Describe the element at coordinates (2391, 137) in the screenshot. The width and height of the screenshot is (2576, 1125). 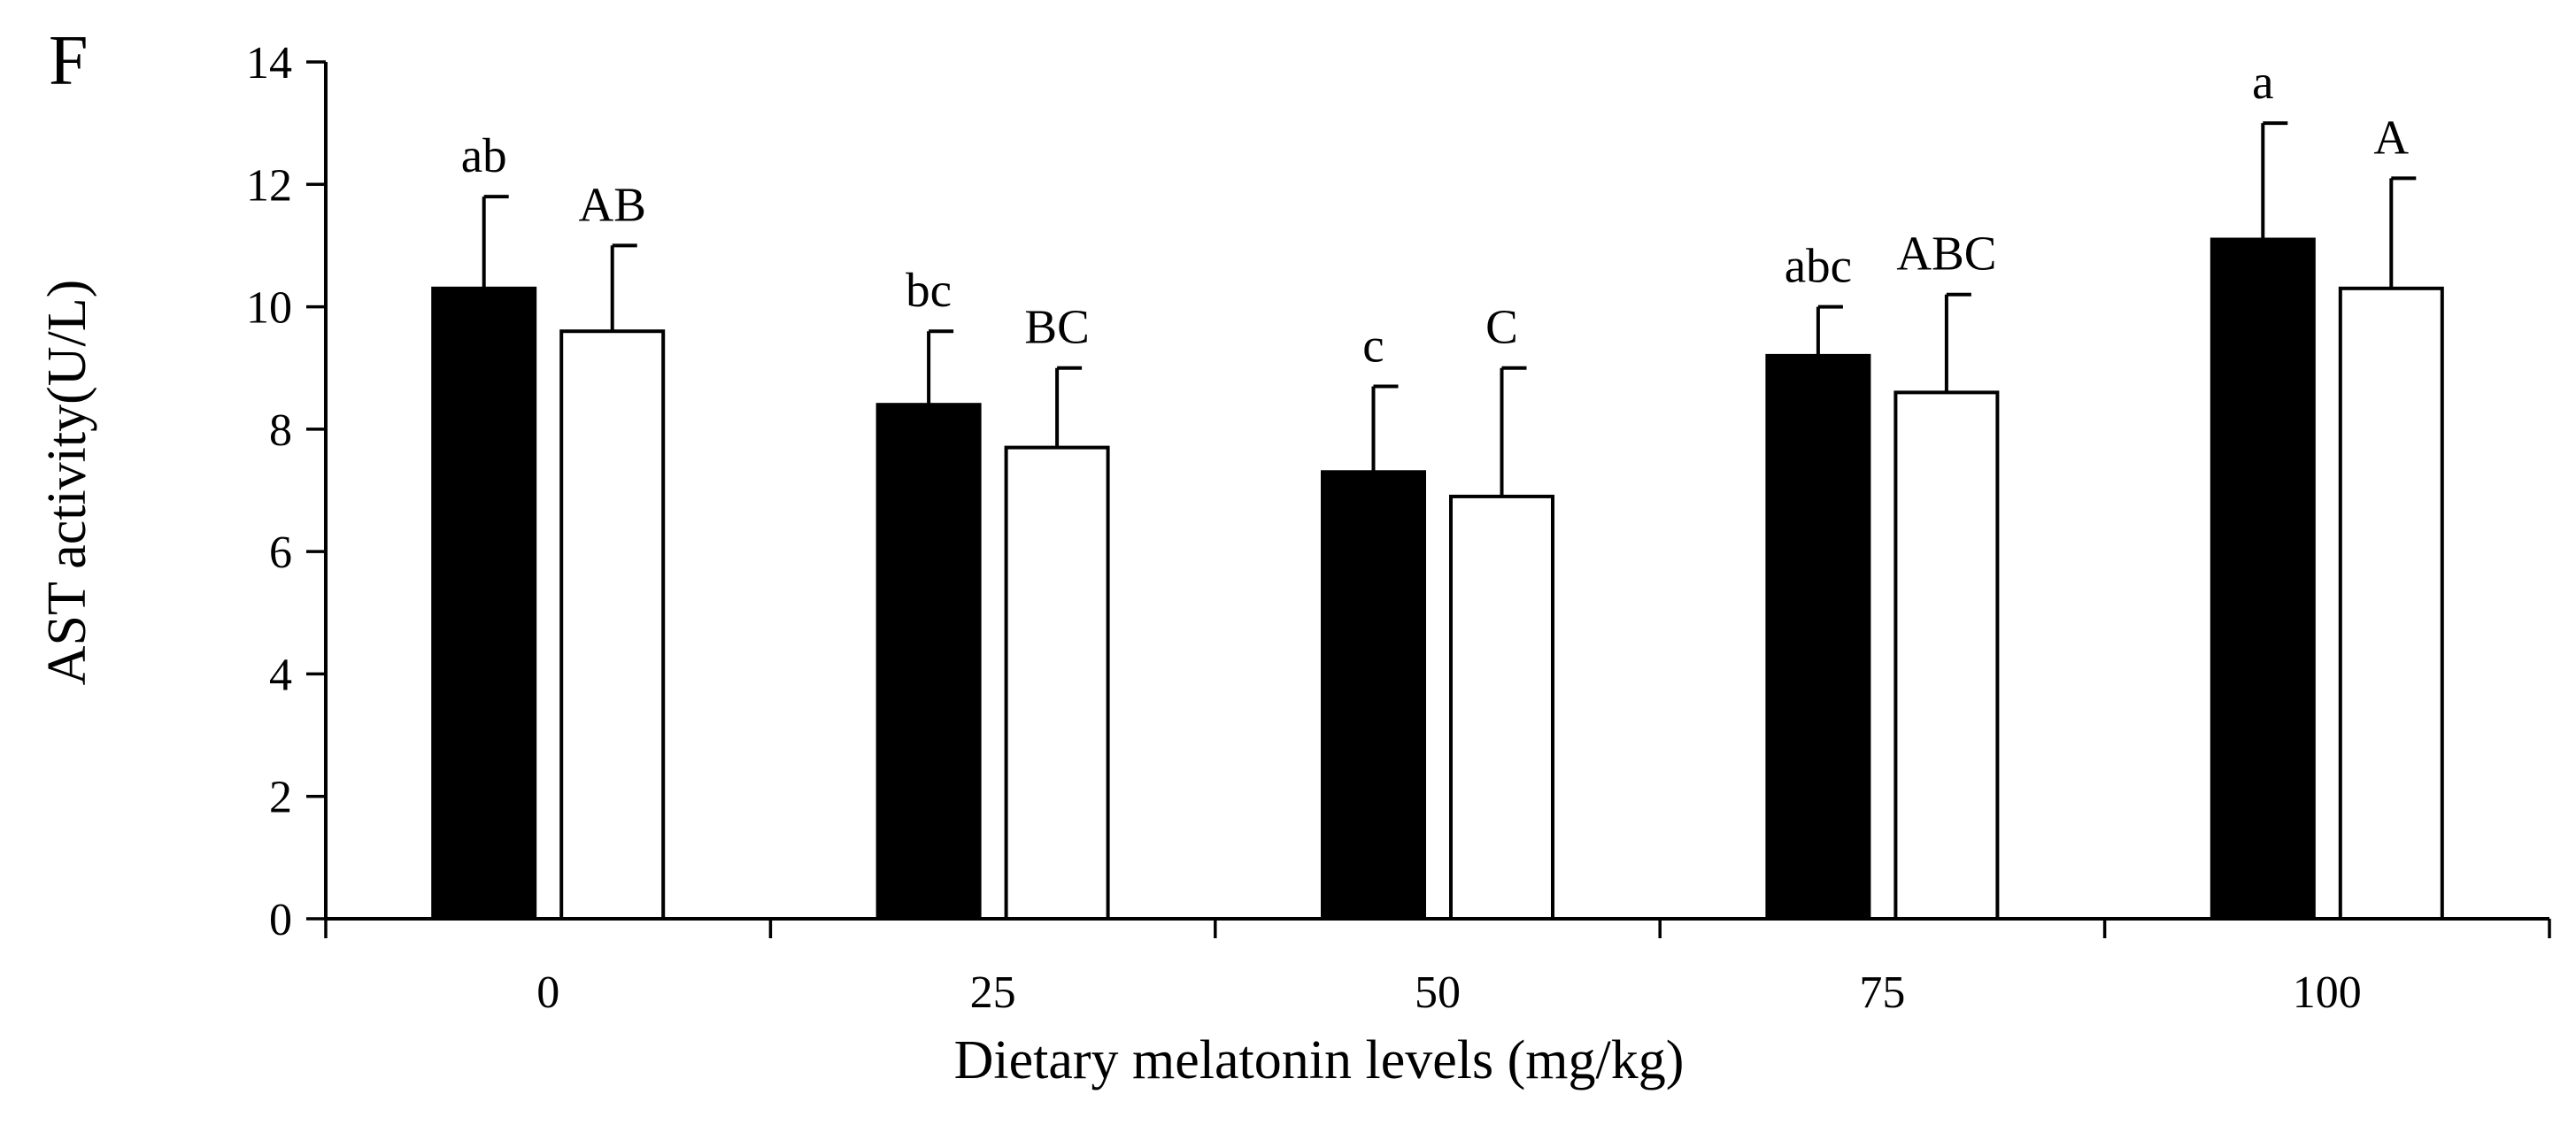
I see `significance-label-2-100: A` at that location.